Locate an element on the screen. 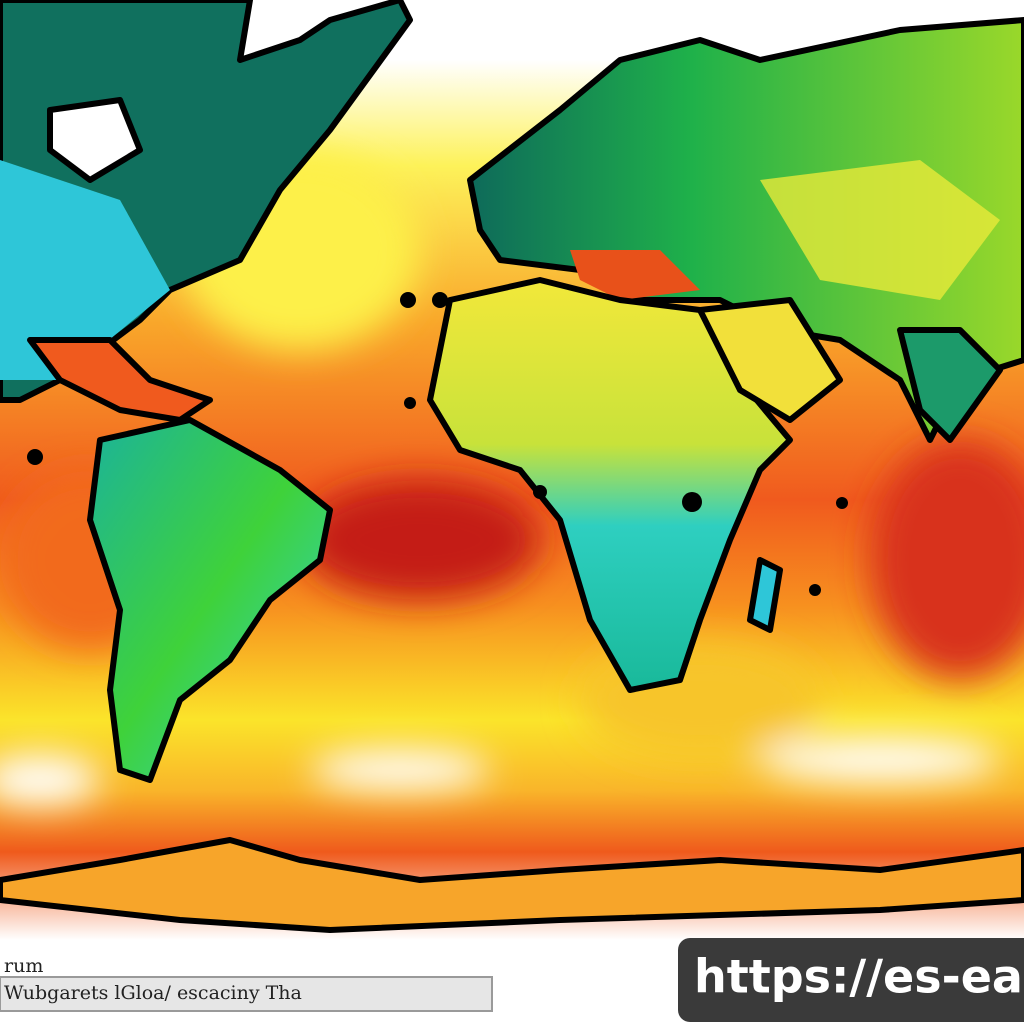 The image size is (1024, 1024). central-america is located at coordinates (120, 380).